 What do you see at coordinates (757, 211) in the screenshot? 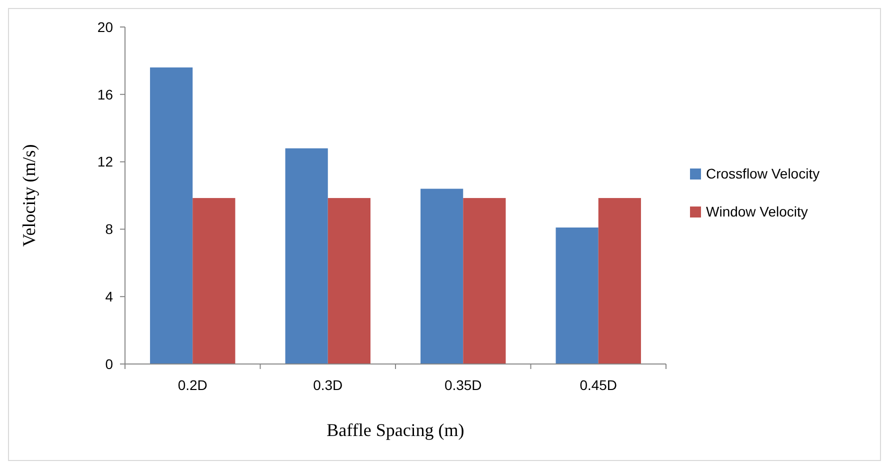
I see `legend-label: Window Velocity` at bounding box center [757, 211].